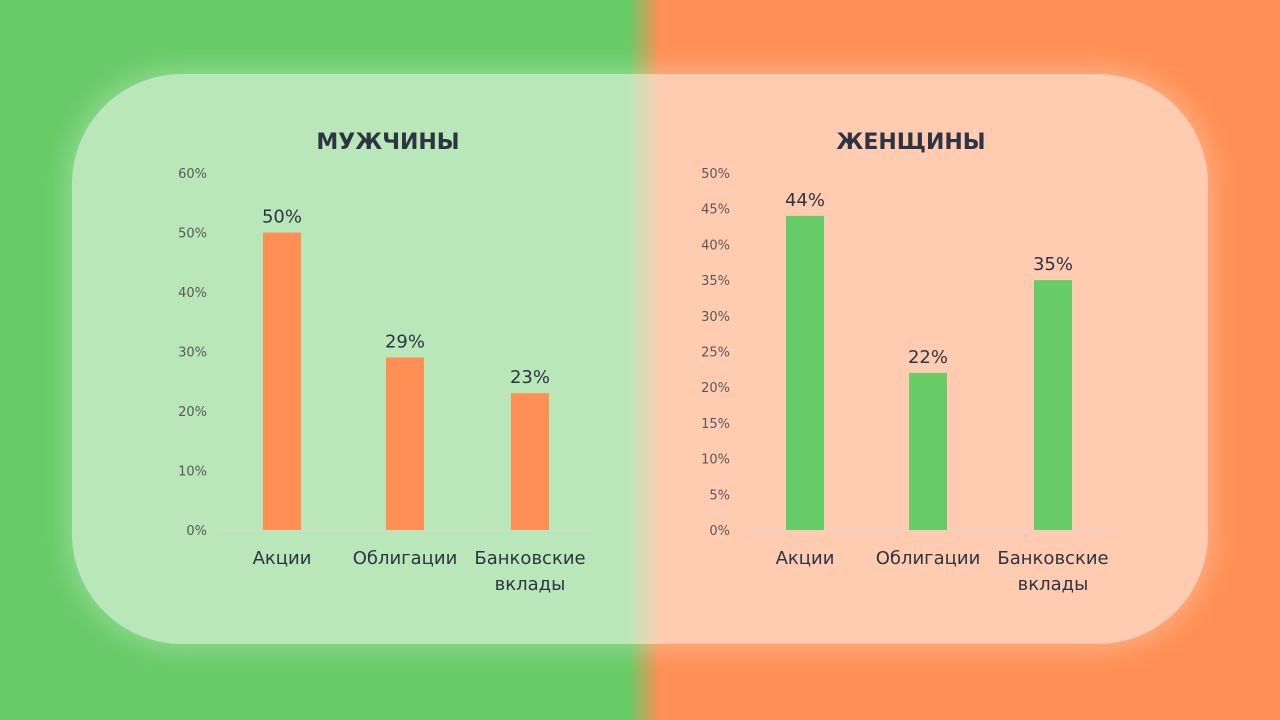  What do you see at coordinates (282, 217) in the screenshot?
I see `data-label: 50%` at bounding box center [282, 217].